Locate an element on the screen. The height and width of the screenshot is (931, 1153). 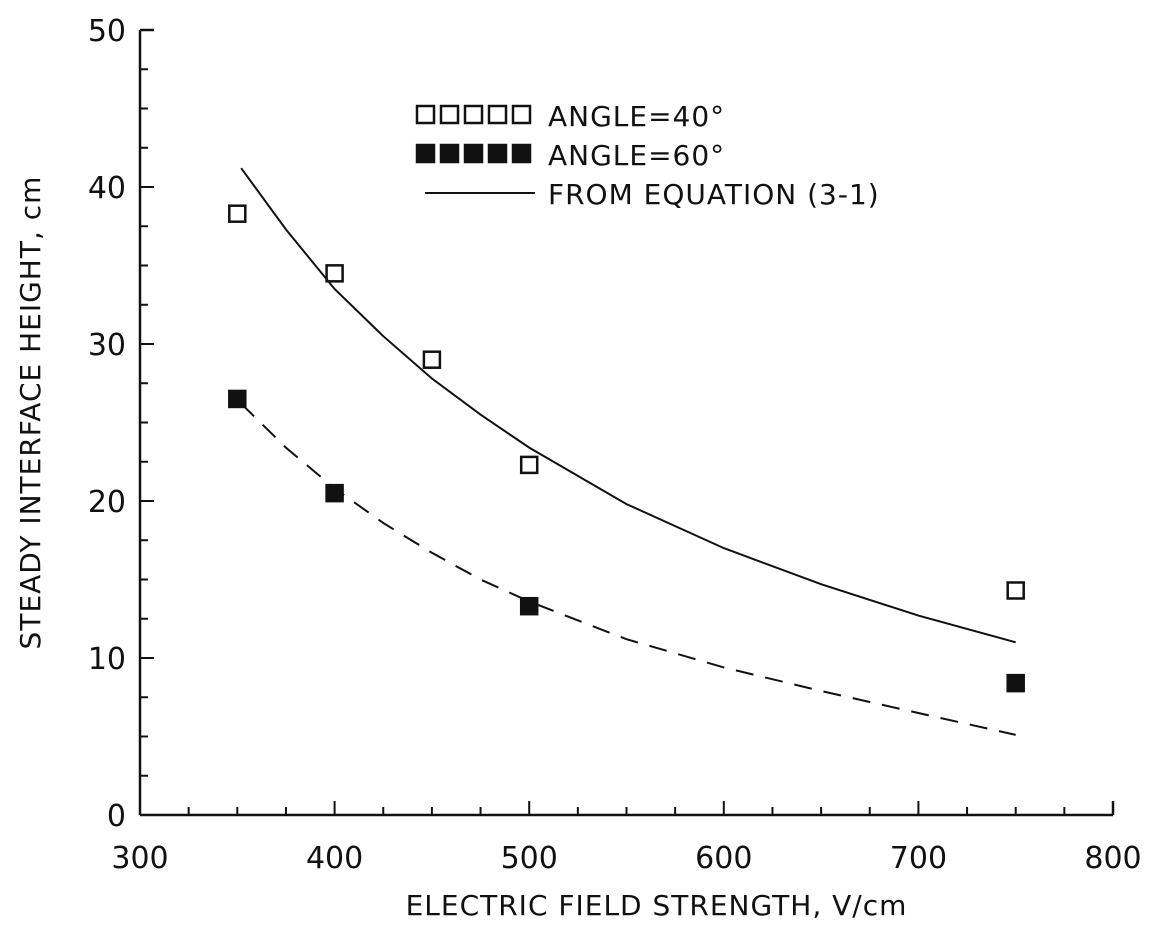
y-ticks is located at coordinates (147, 422).